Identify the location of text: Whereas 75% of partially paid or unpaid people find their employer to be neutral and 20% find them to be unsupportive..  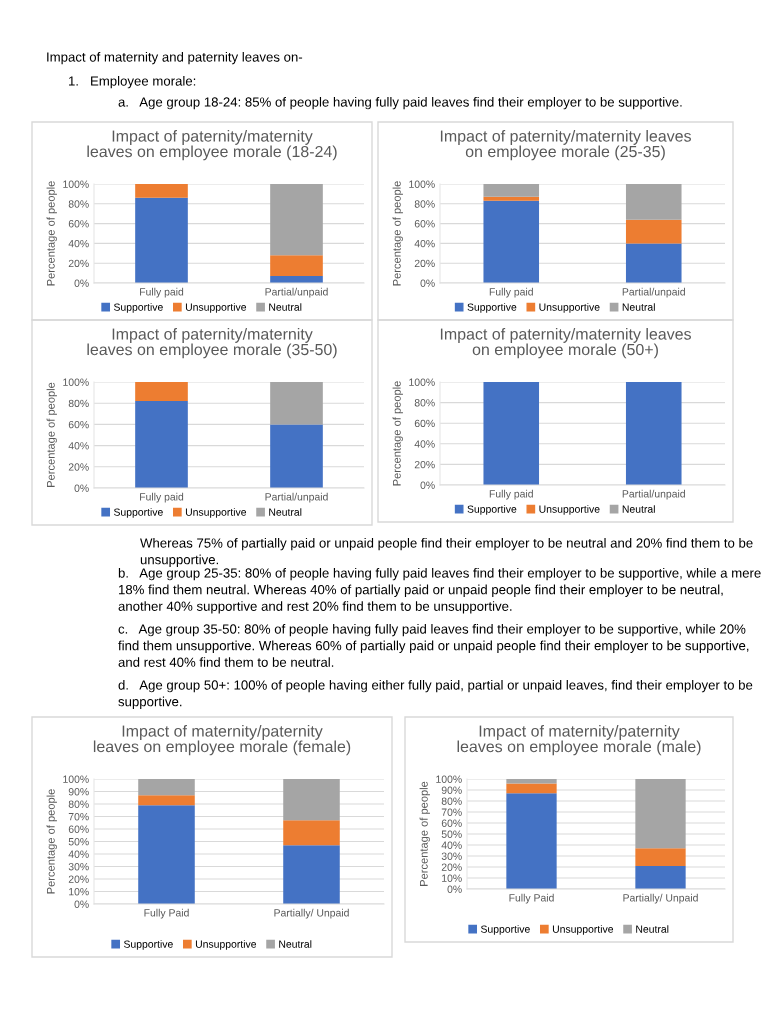
(446, 552).